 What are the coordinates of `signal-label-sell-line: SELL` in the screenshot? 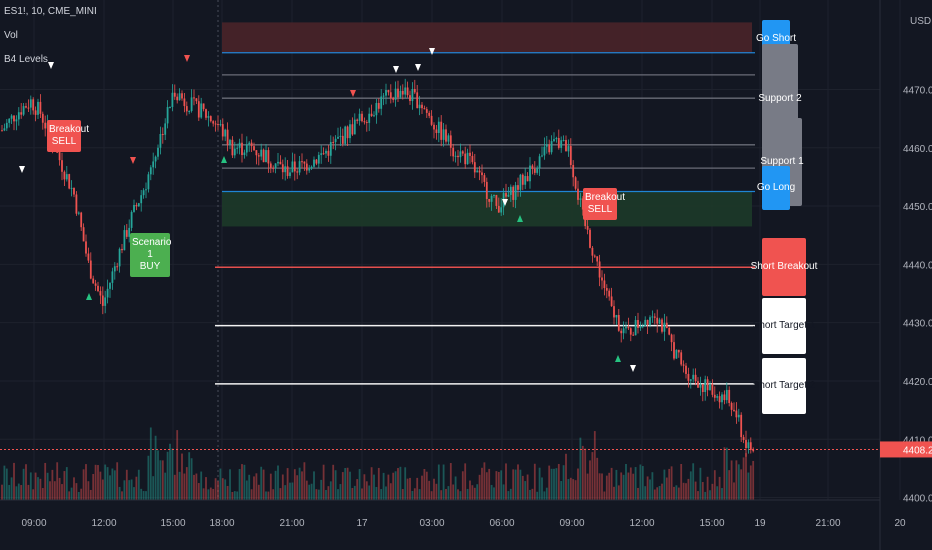 It's located at (64, 141).